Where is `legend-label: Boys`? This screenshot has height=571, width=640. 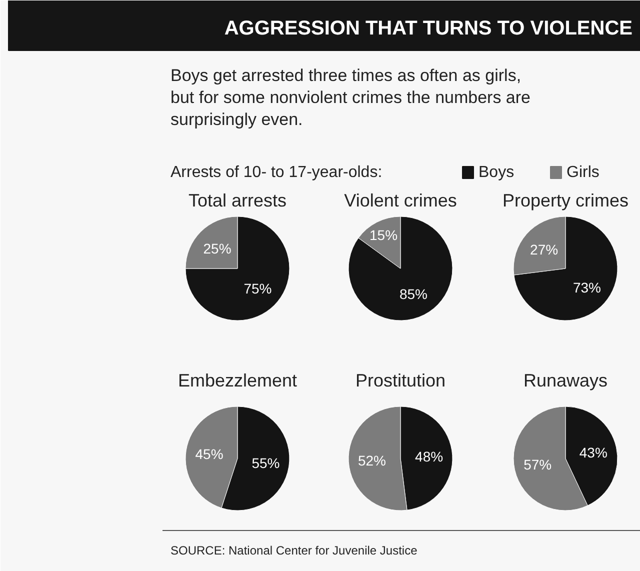
legend-label: Boys is located at coordinates (496, 172).